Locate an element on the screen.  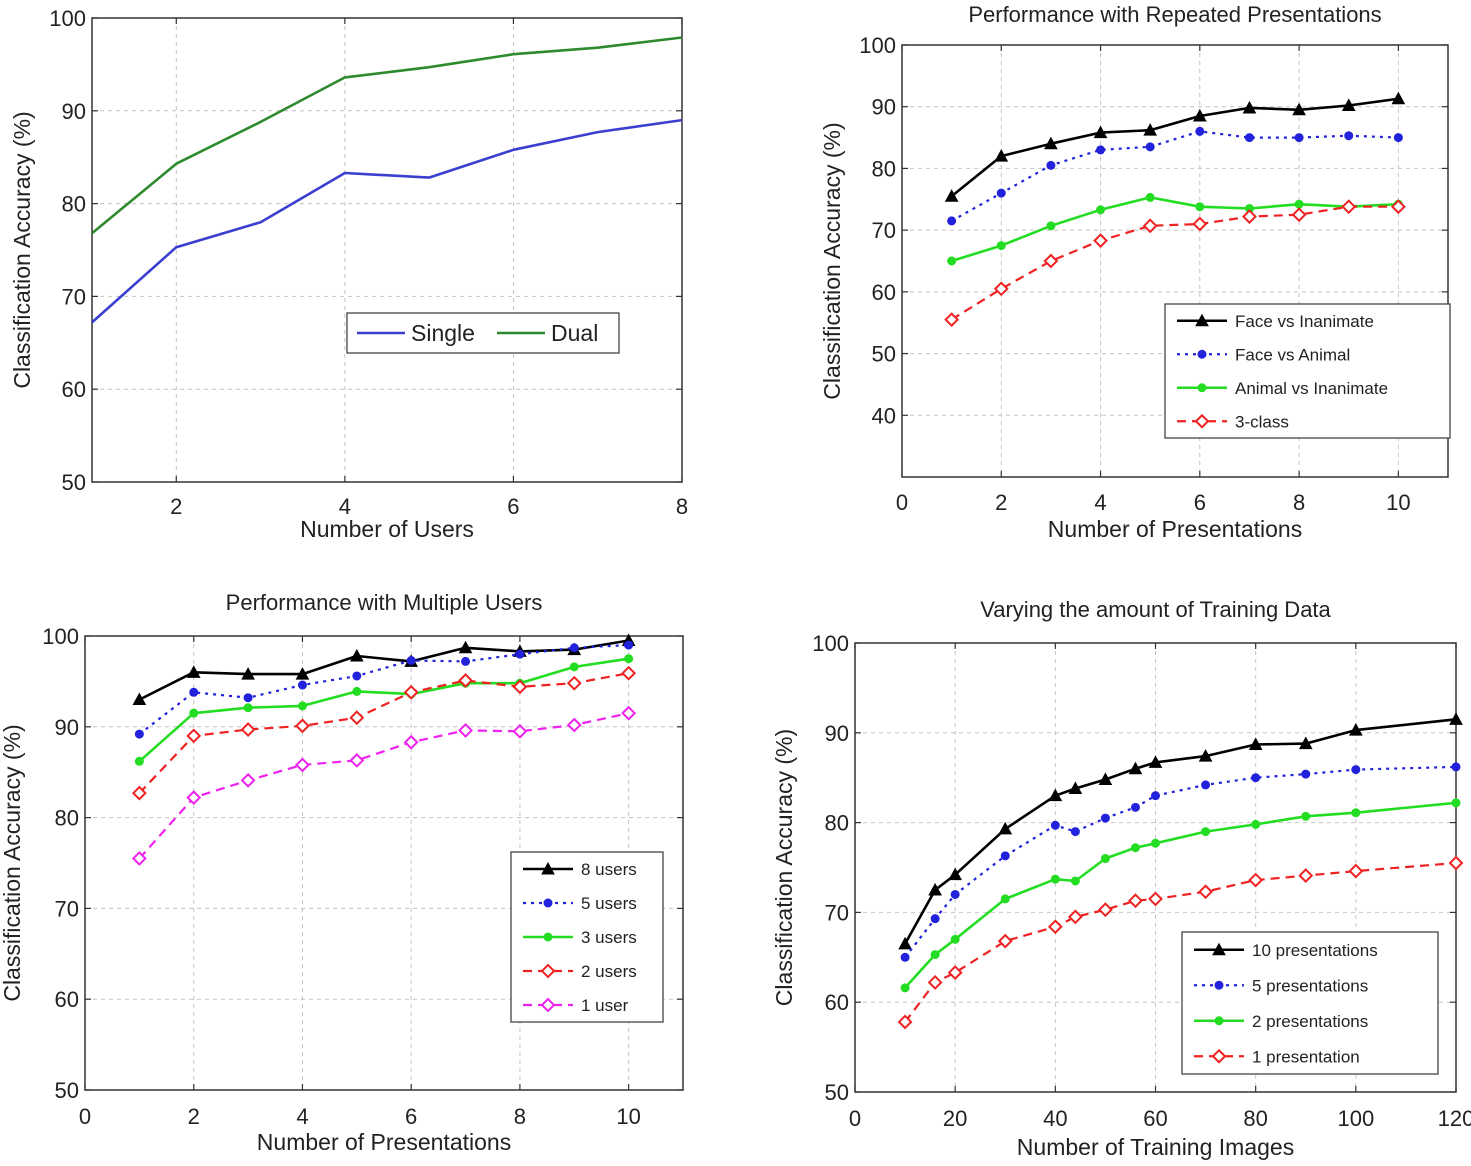
legend-label: 2 users is located at coordinates (609, 971).